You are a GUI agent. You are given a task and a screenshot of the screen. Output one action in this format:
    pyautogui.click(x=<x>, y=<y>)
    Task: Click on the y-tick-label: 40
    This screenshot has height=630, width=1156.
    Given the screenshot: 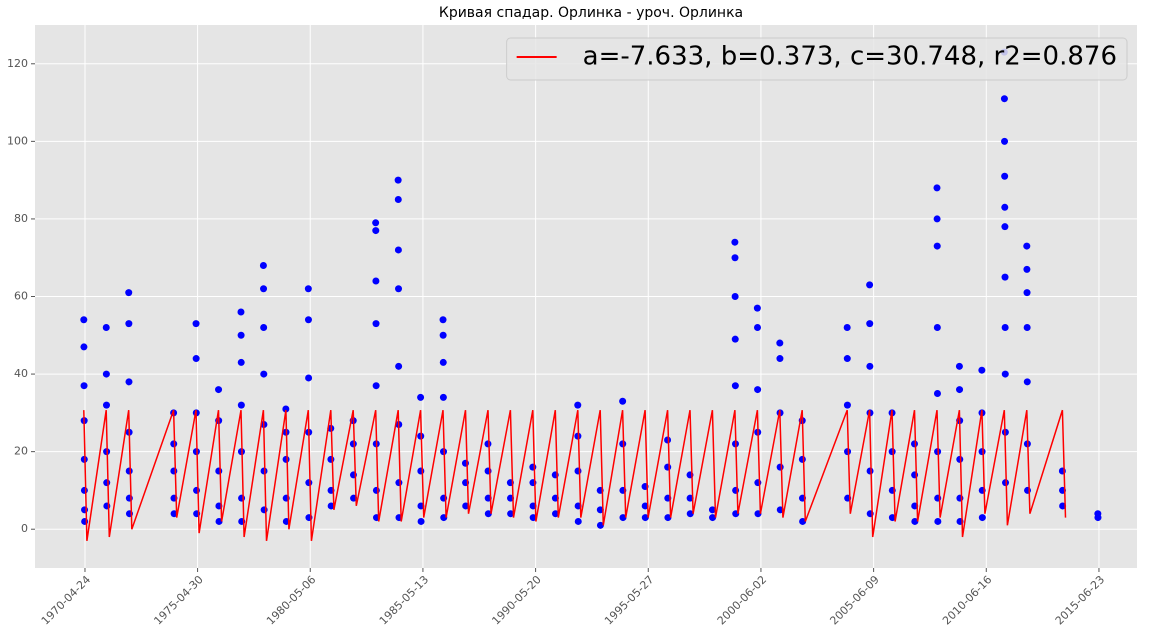 What is the action you would take?
    pyautogui.click(x=21, y=373)
    